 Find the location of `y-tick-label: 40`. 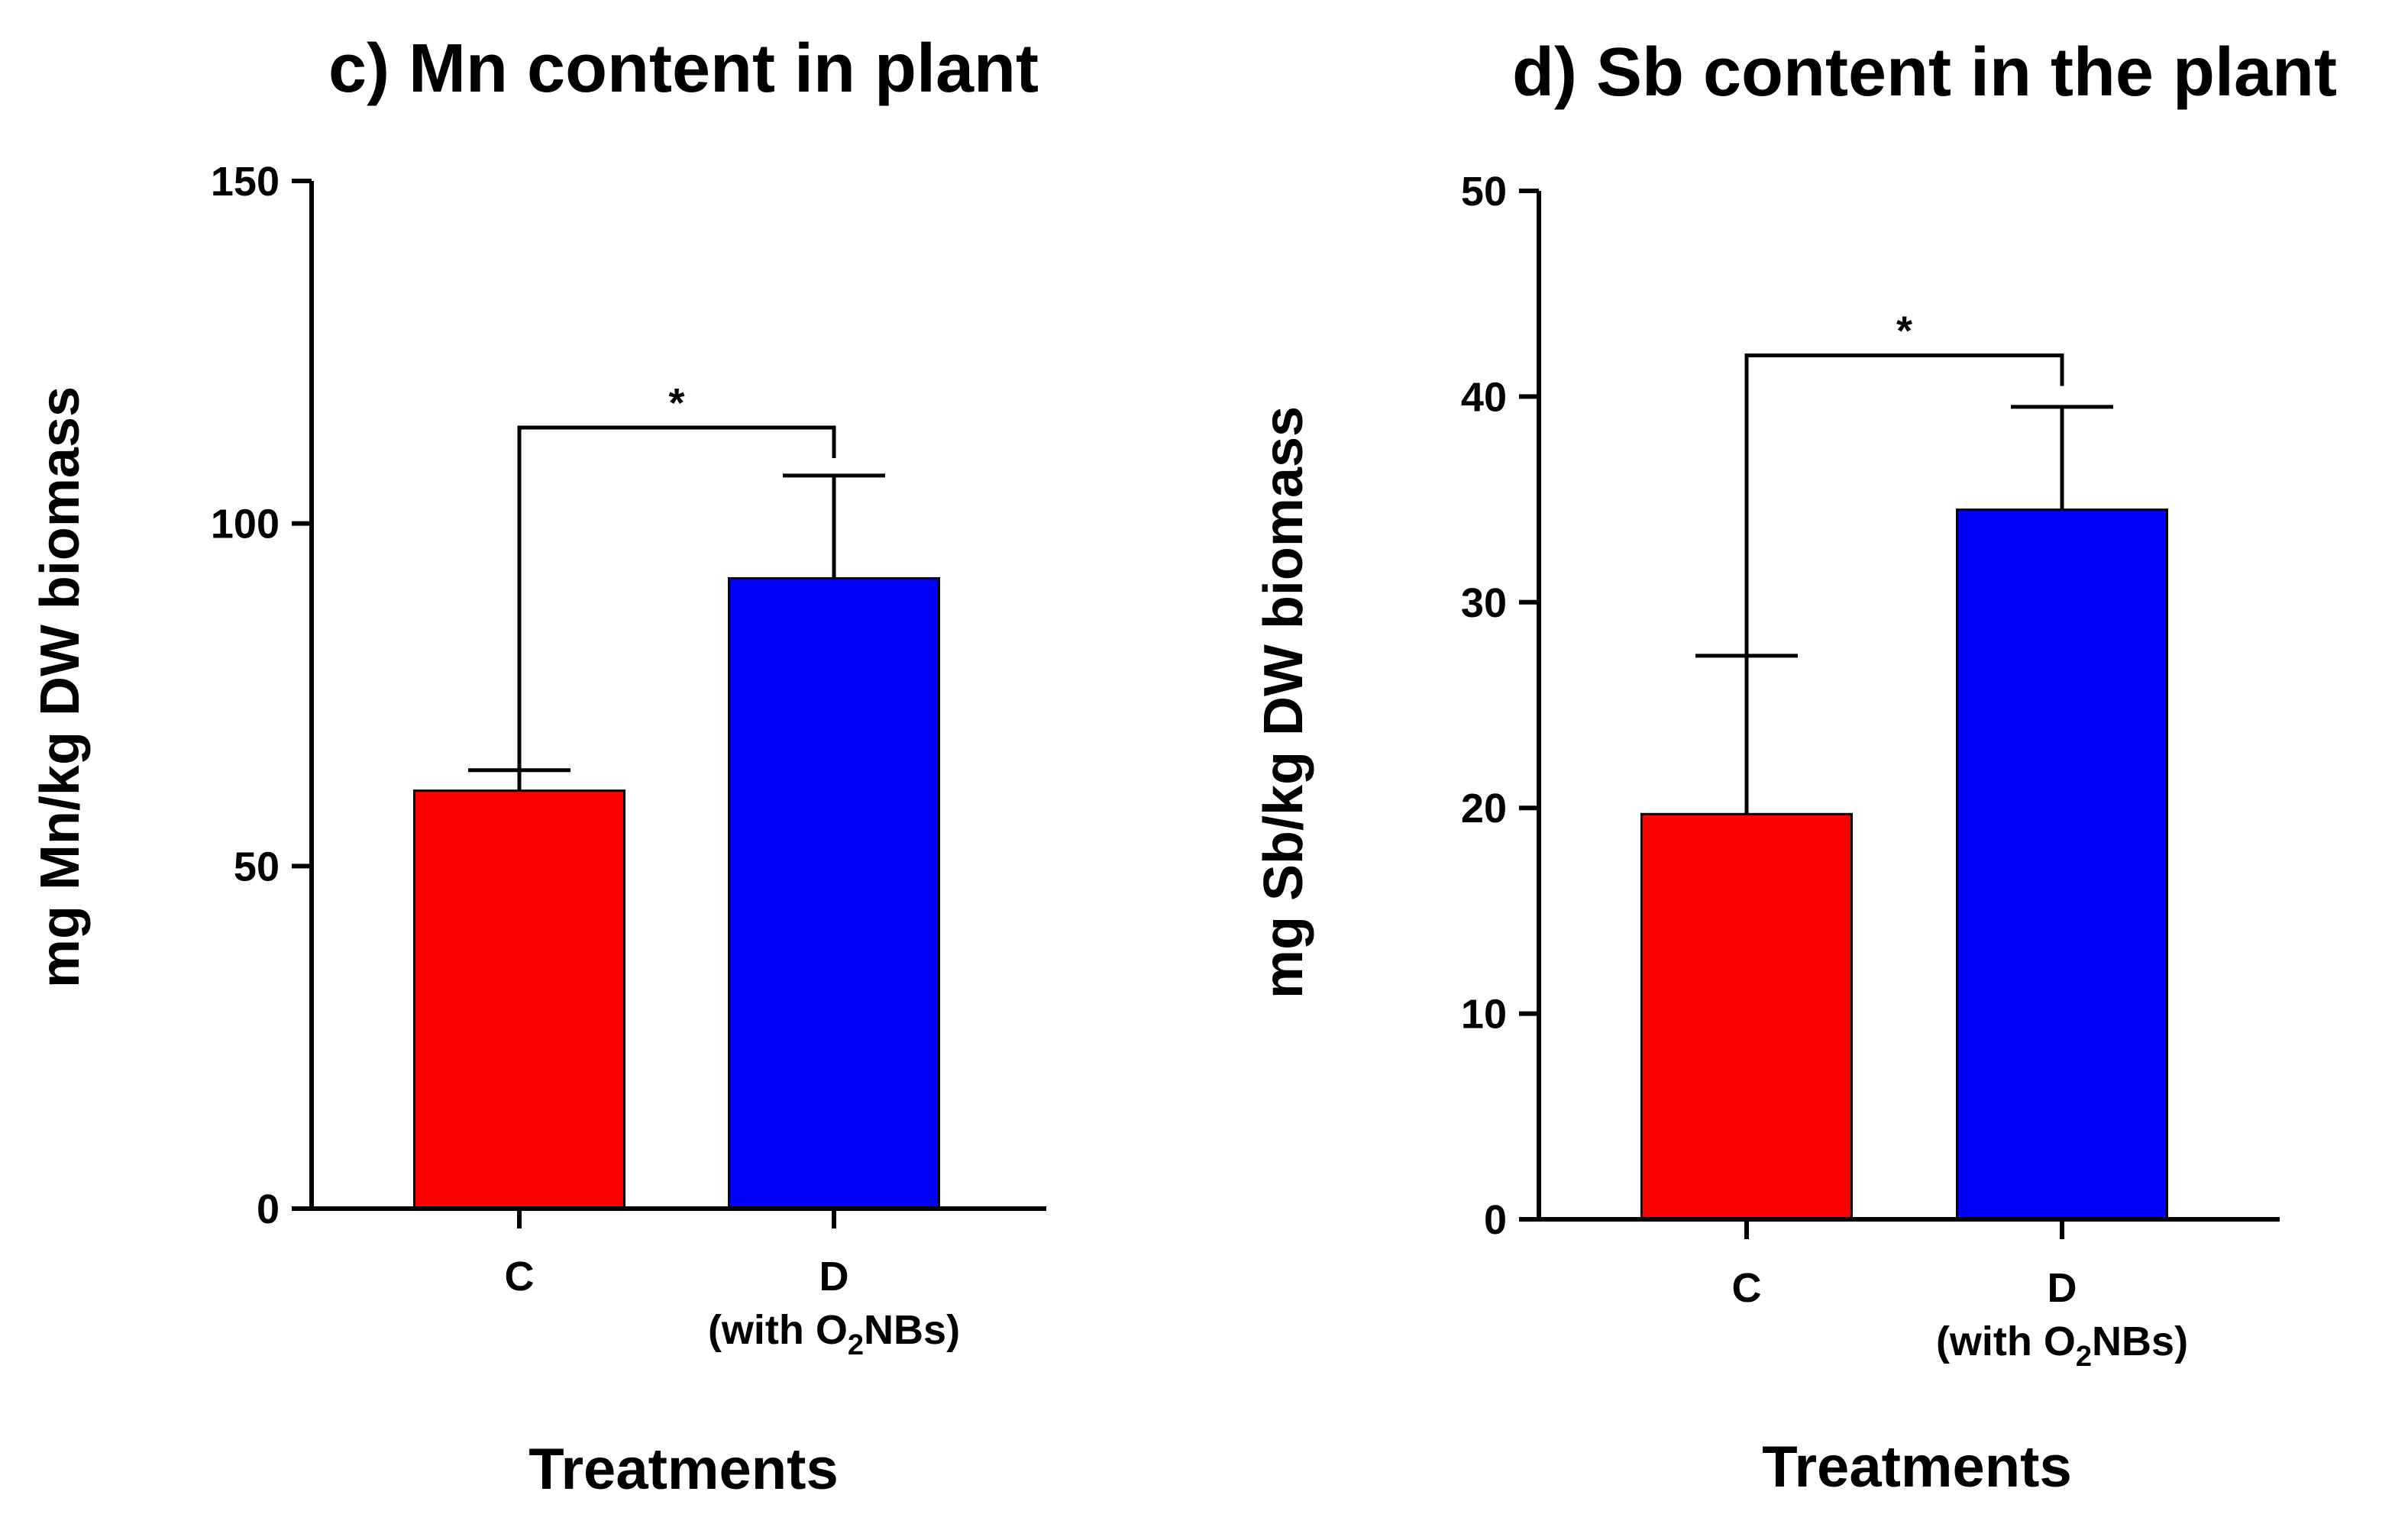

y-tick-label: 40 is located at coordinates (1484, 397).